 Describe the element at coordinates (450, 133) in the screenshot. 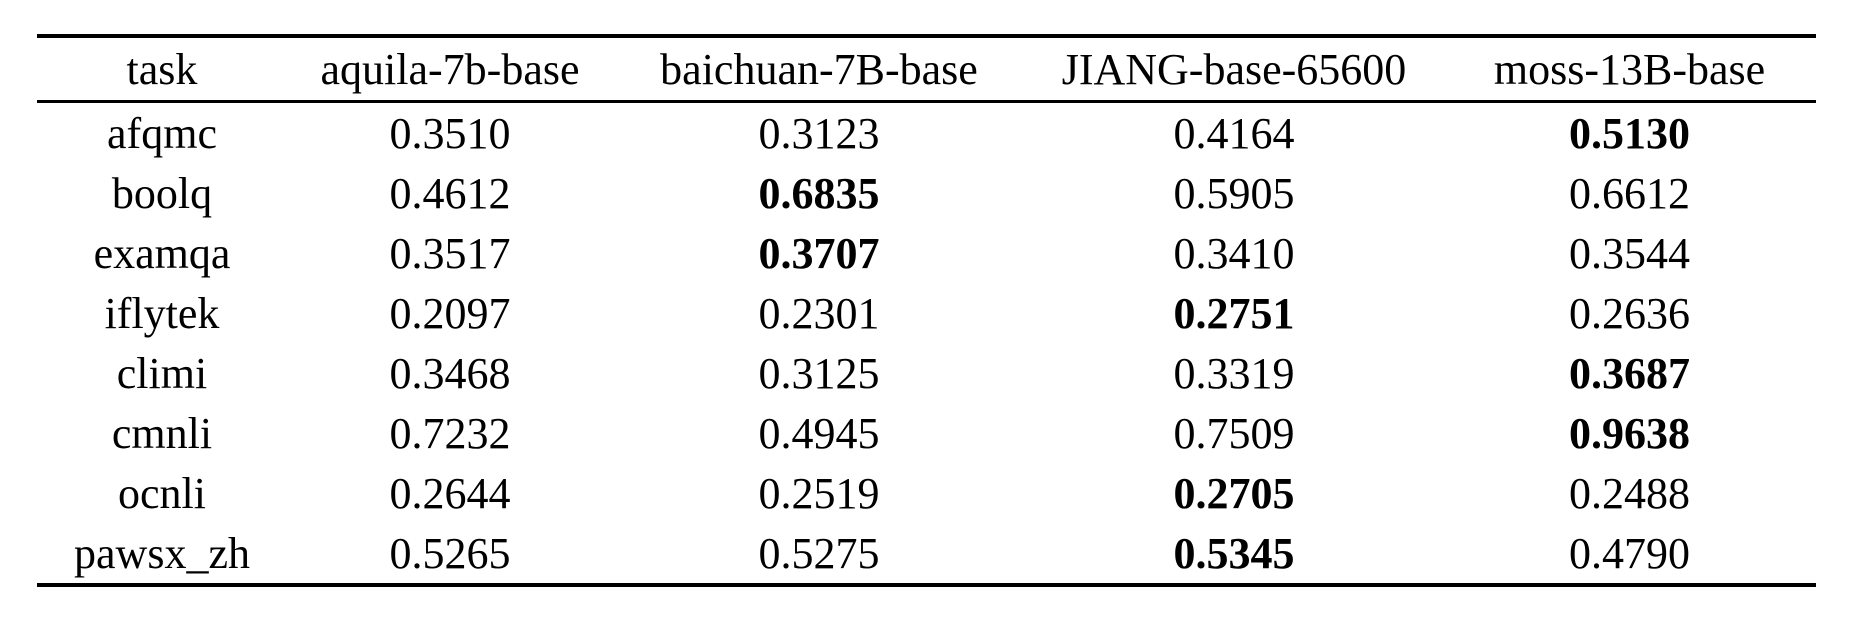

I see `value-cell: 0.3510` at that location.